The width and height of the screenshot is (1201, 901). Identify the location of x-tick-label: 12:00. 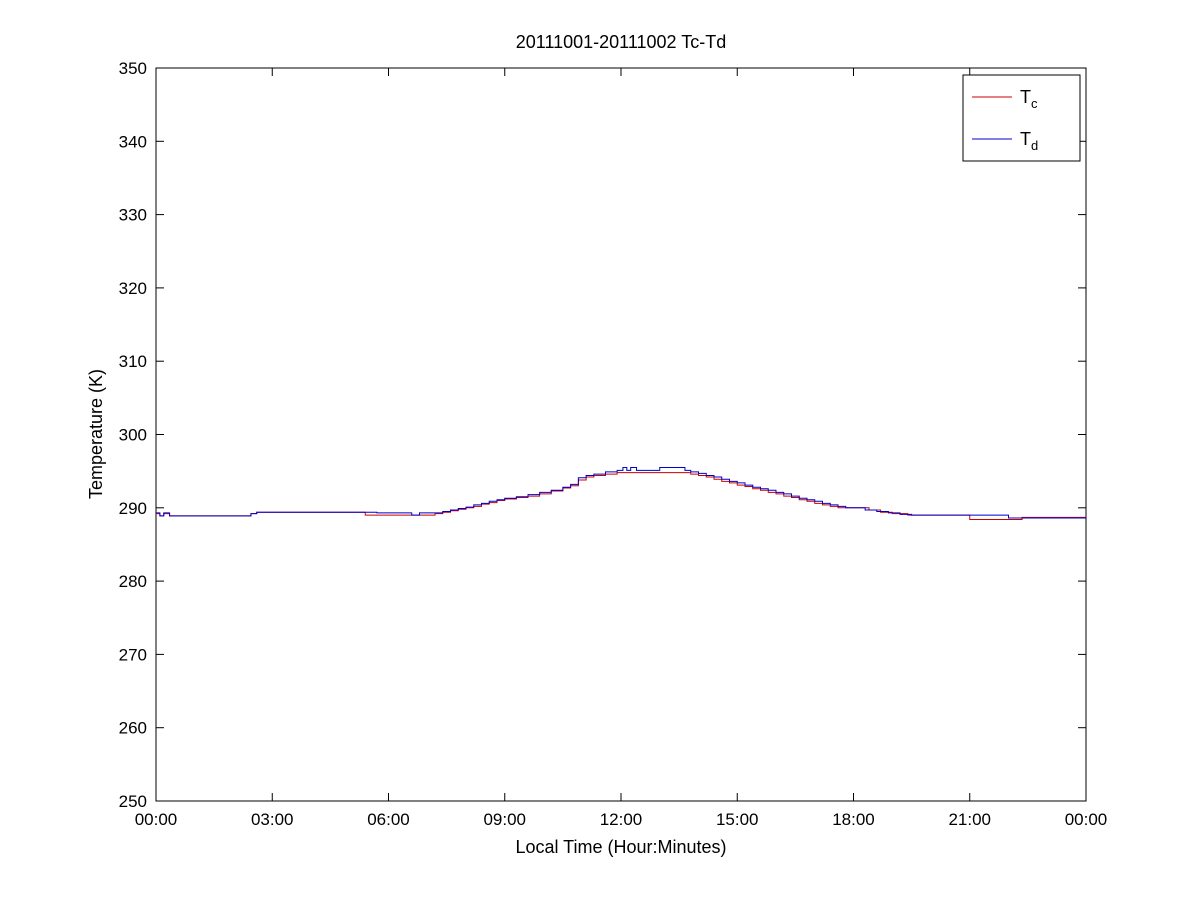
(621, 819).